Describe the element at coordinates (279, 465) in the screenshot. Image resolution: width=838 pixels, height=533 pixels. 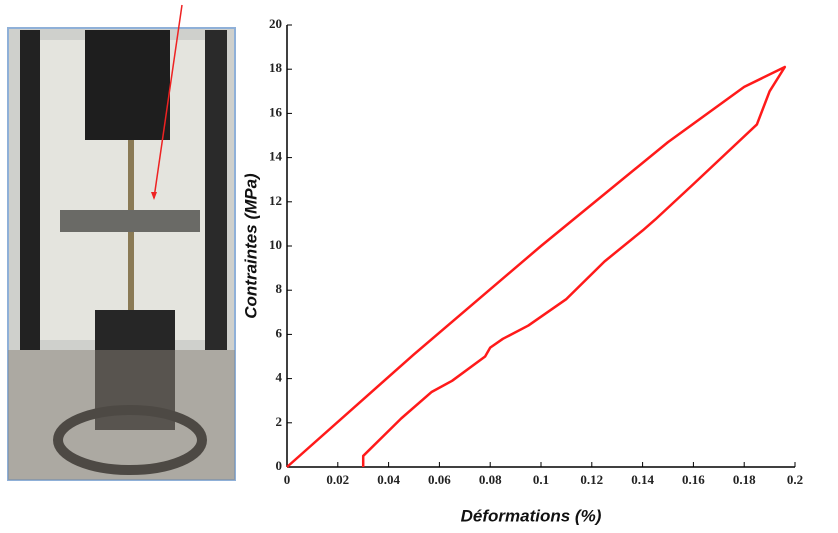
I see `y-tick-label: 0` at that location.